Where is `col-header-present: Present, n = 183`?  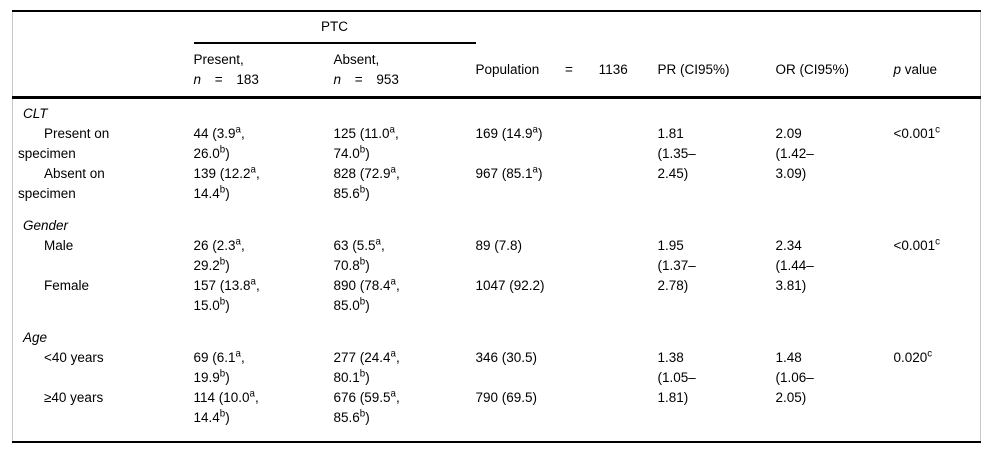 col-header-present: Present, n = 183 is located at coordinates (263, 71).